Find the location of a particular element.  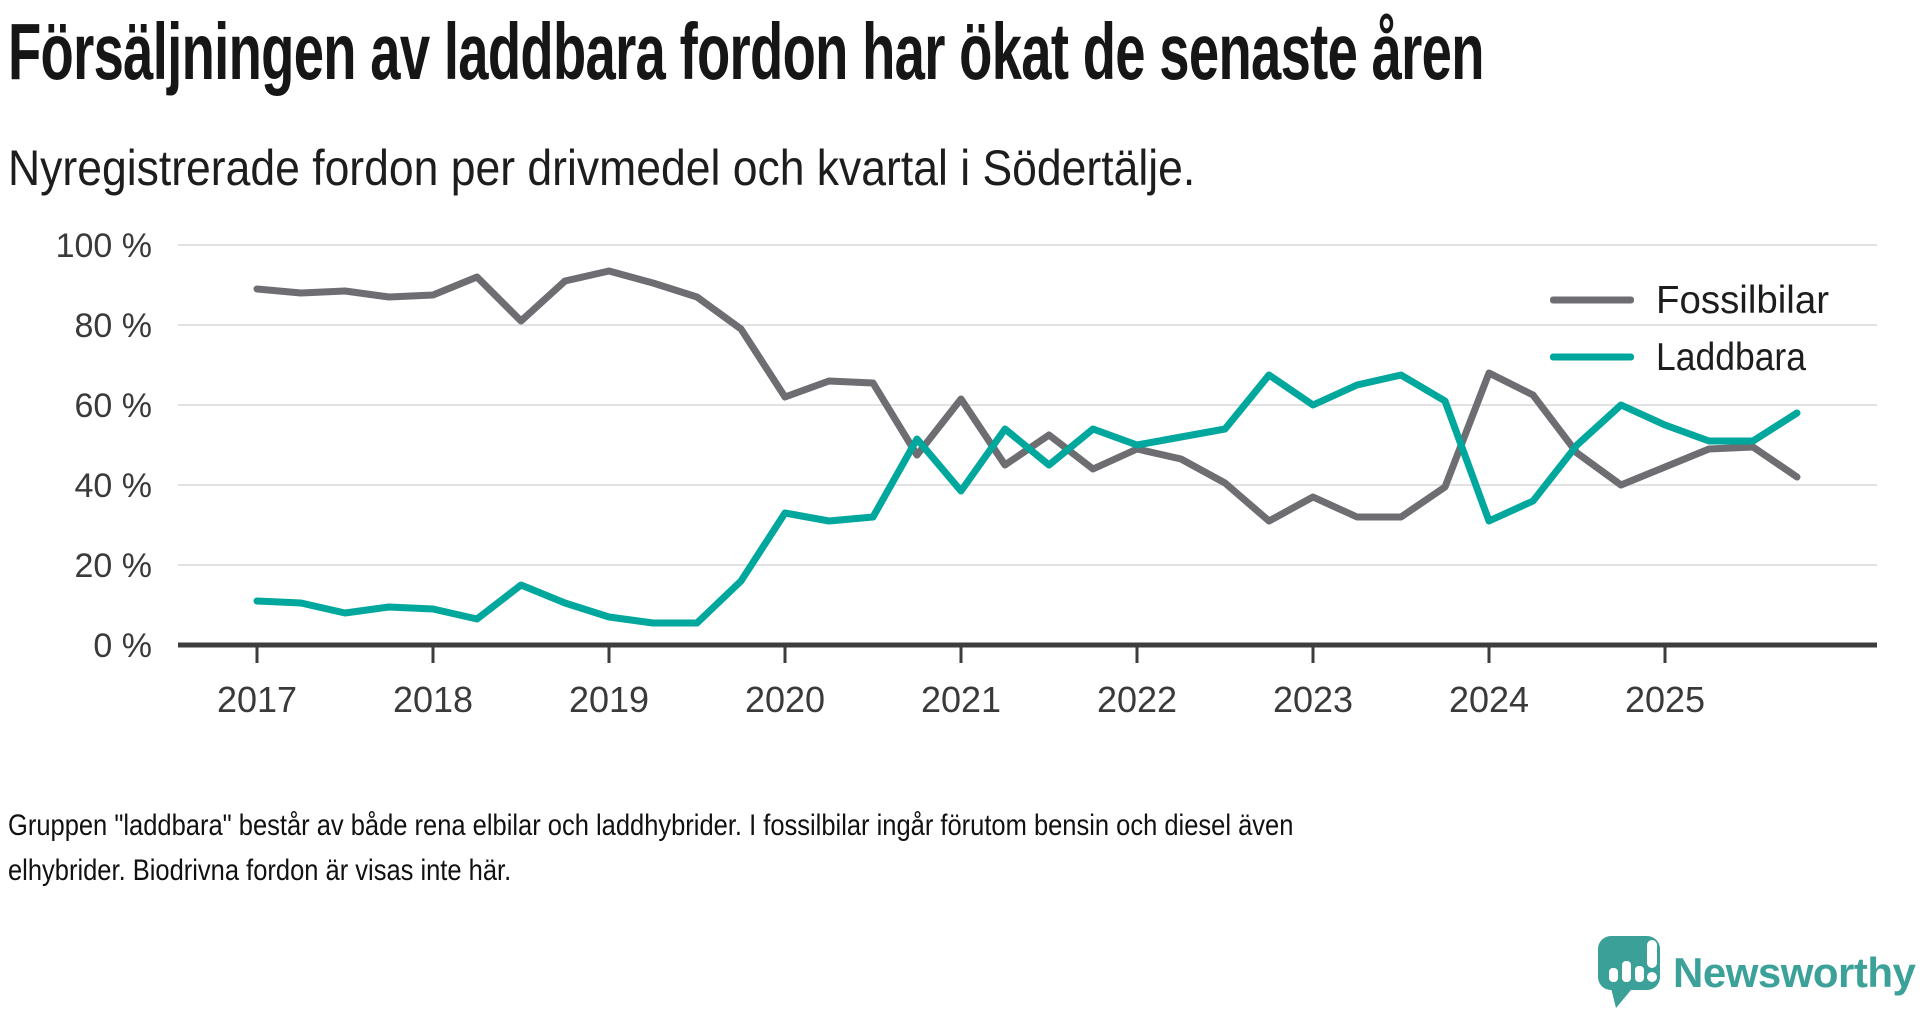

legend-swatch-laddbara is located at coordinates (1592, 357).